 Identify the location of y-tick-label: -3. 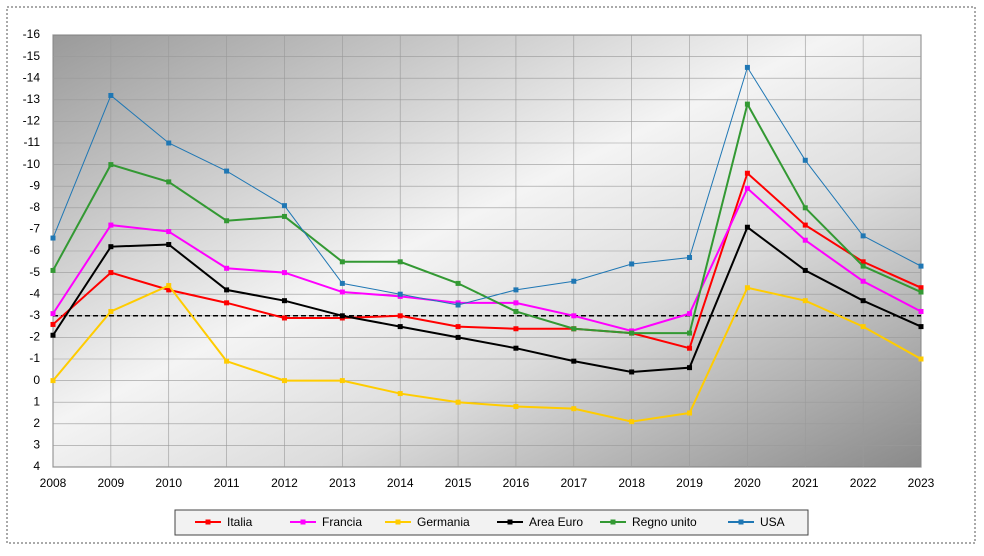
(34, 315).